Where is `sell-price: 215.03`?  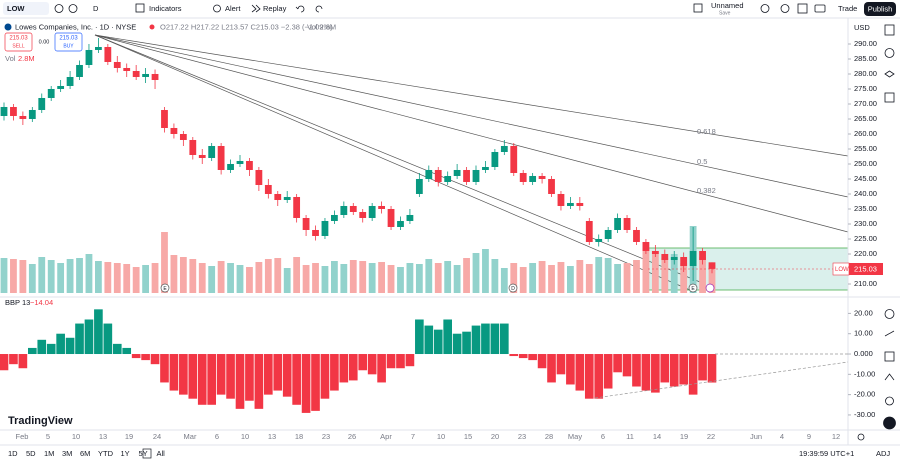
sell-price: 215.03 is located at coordinates (18, 39).